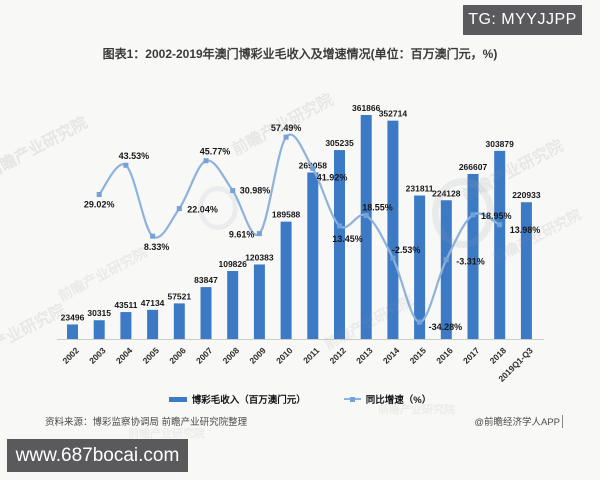 The image size is (600, 480). Describe the element at coordinates (366, 108) in the screenshot. I see `bar-value-label-2013: 361866` at that location.